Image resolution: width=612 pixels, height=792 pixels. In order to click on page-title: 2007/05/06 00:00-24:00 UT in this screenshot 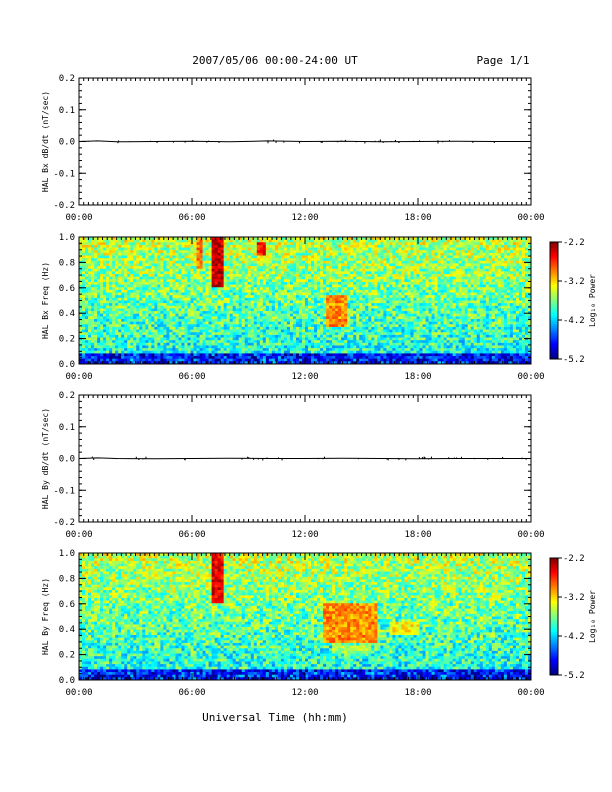, I will do `click(275, 60)`.